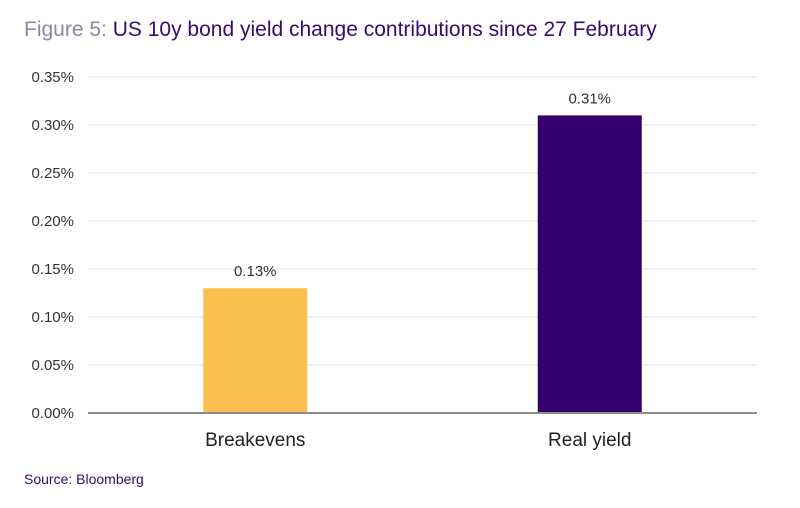 This screenshot has width=800, height=508. I want to click on y-tick-label: 0.05%, so click(52, 365).